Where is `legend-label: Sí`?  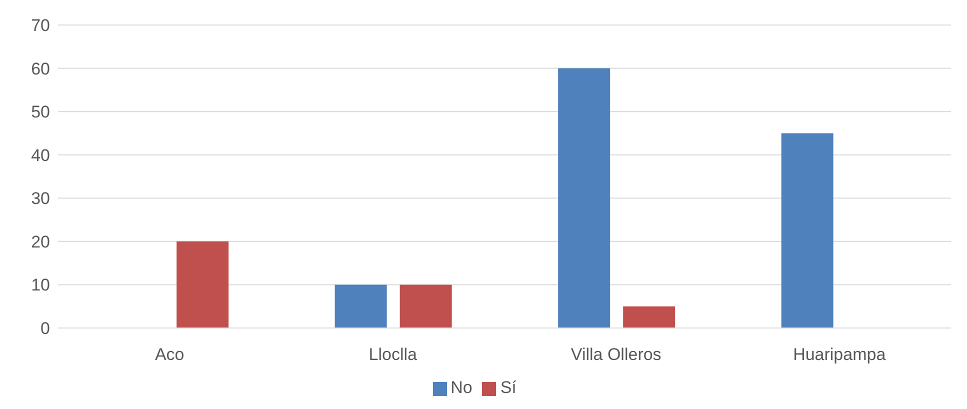 legend-label: Sí is located at coordinates (508, 387).